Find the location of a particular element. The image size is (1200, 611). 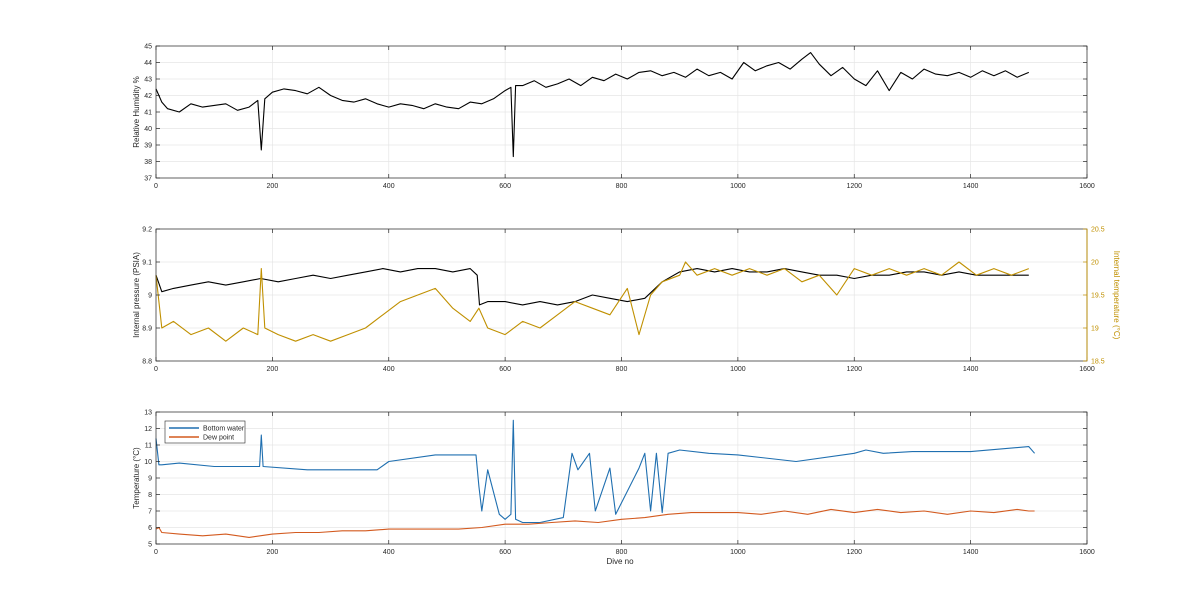

panel-2-y2label: Internal temperature (°C) is located at coordinates (1116, 295).